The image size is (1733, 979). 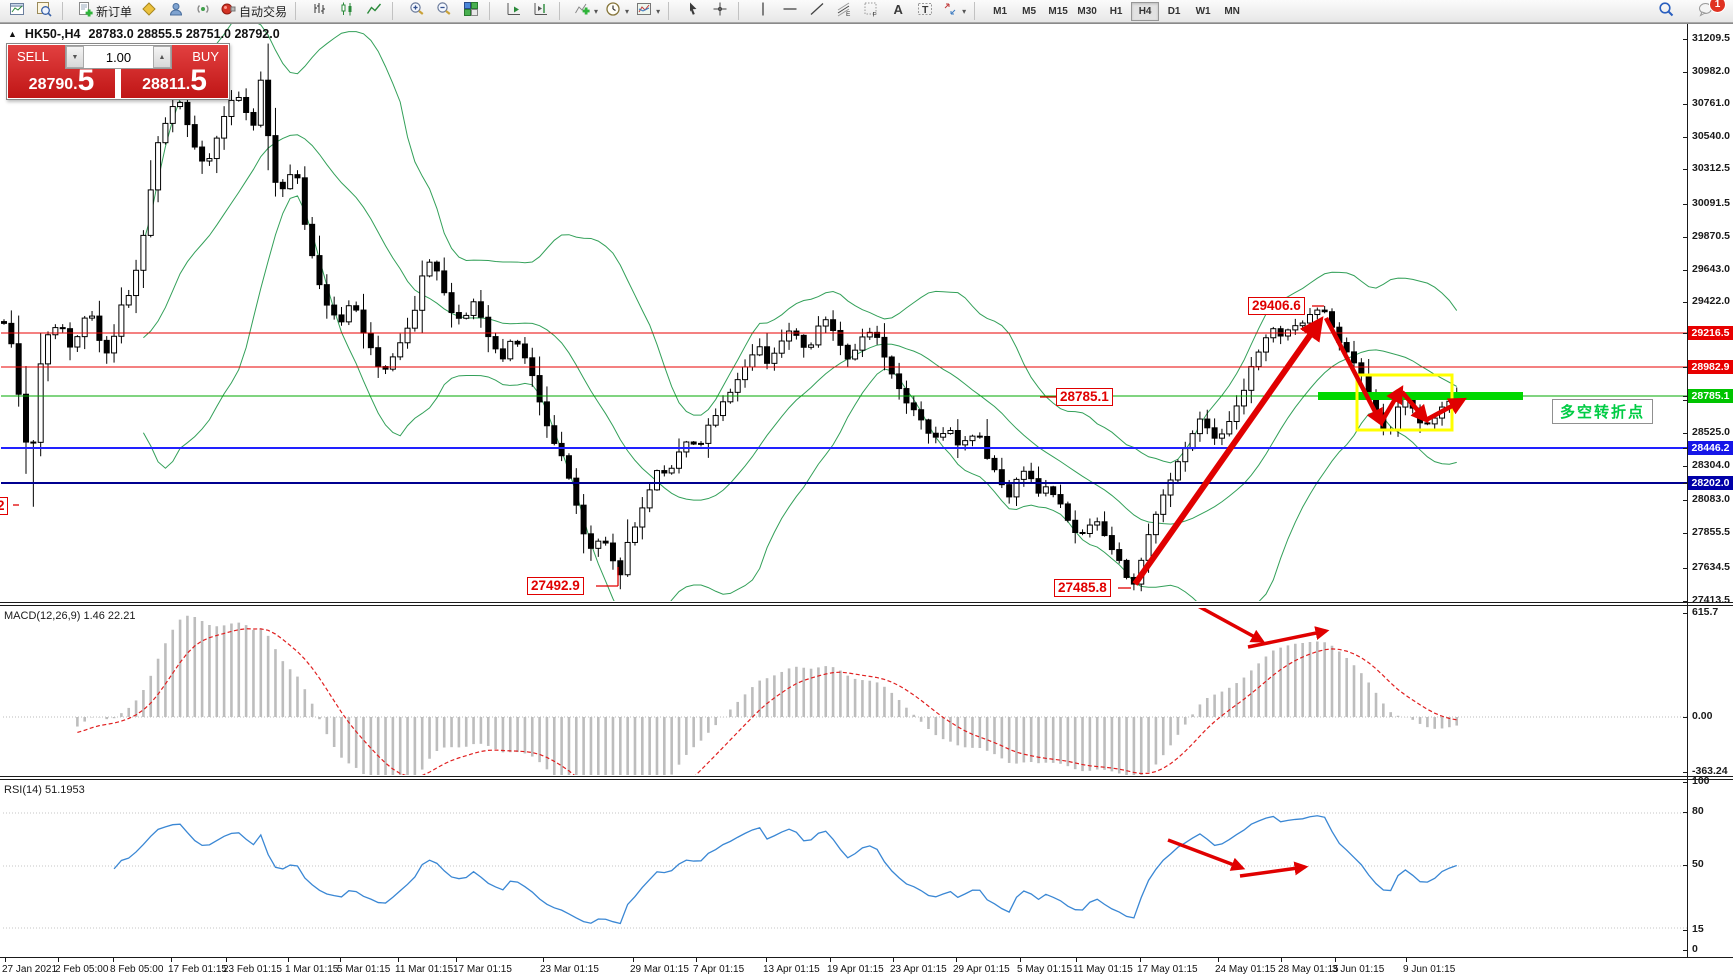 What do you see at coordinates (514, 11) in the screenshot?
I see `auto-scroll-button` at bounding box center [514, 11].